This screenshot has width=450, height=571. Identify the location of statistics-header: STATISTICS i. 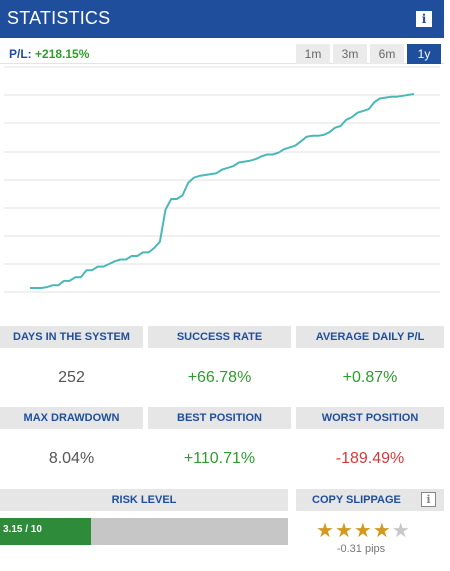
(222, 19).